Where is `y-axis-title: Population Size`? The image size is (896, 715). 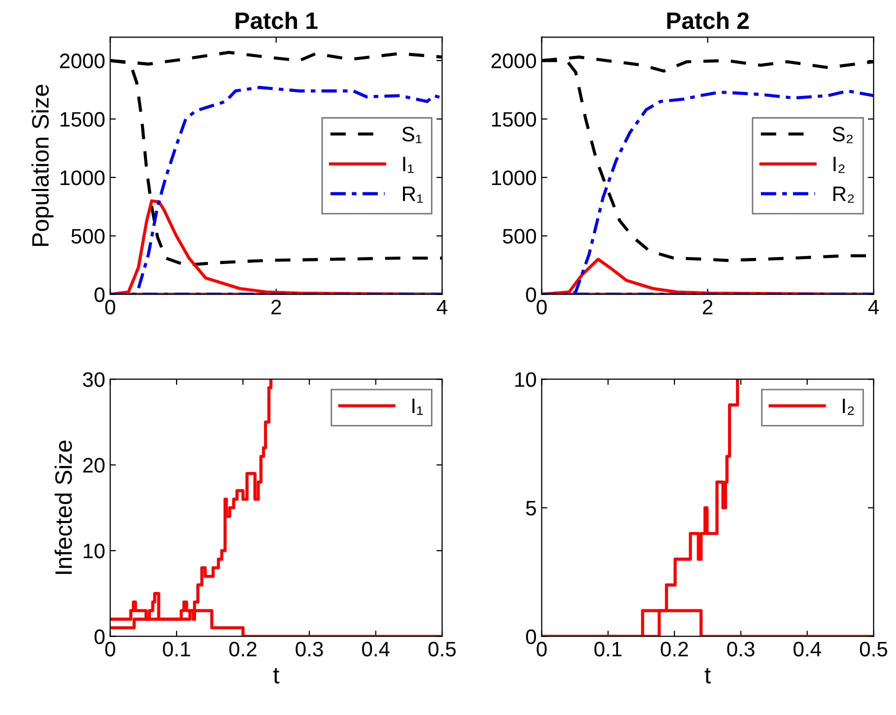 y-axis-title: Population Size is located at coordinates (42, 165).